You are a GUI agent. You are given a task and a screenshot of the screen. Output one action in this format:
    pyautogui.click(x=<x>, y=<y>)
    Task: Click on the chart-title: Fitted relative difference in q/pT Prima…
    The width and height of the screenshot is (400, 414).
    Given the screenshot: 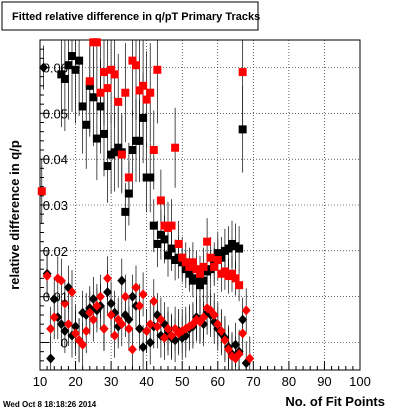 What is the action you would take?
    pyautogui.click(x=136, y=17)
    